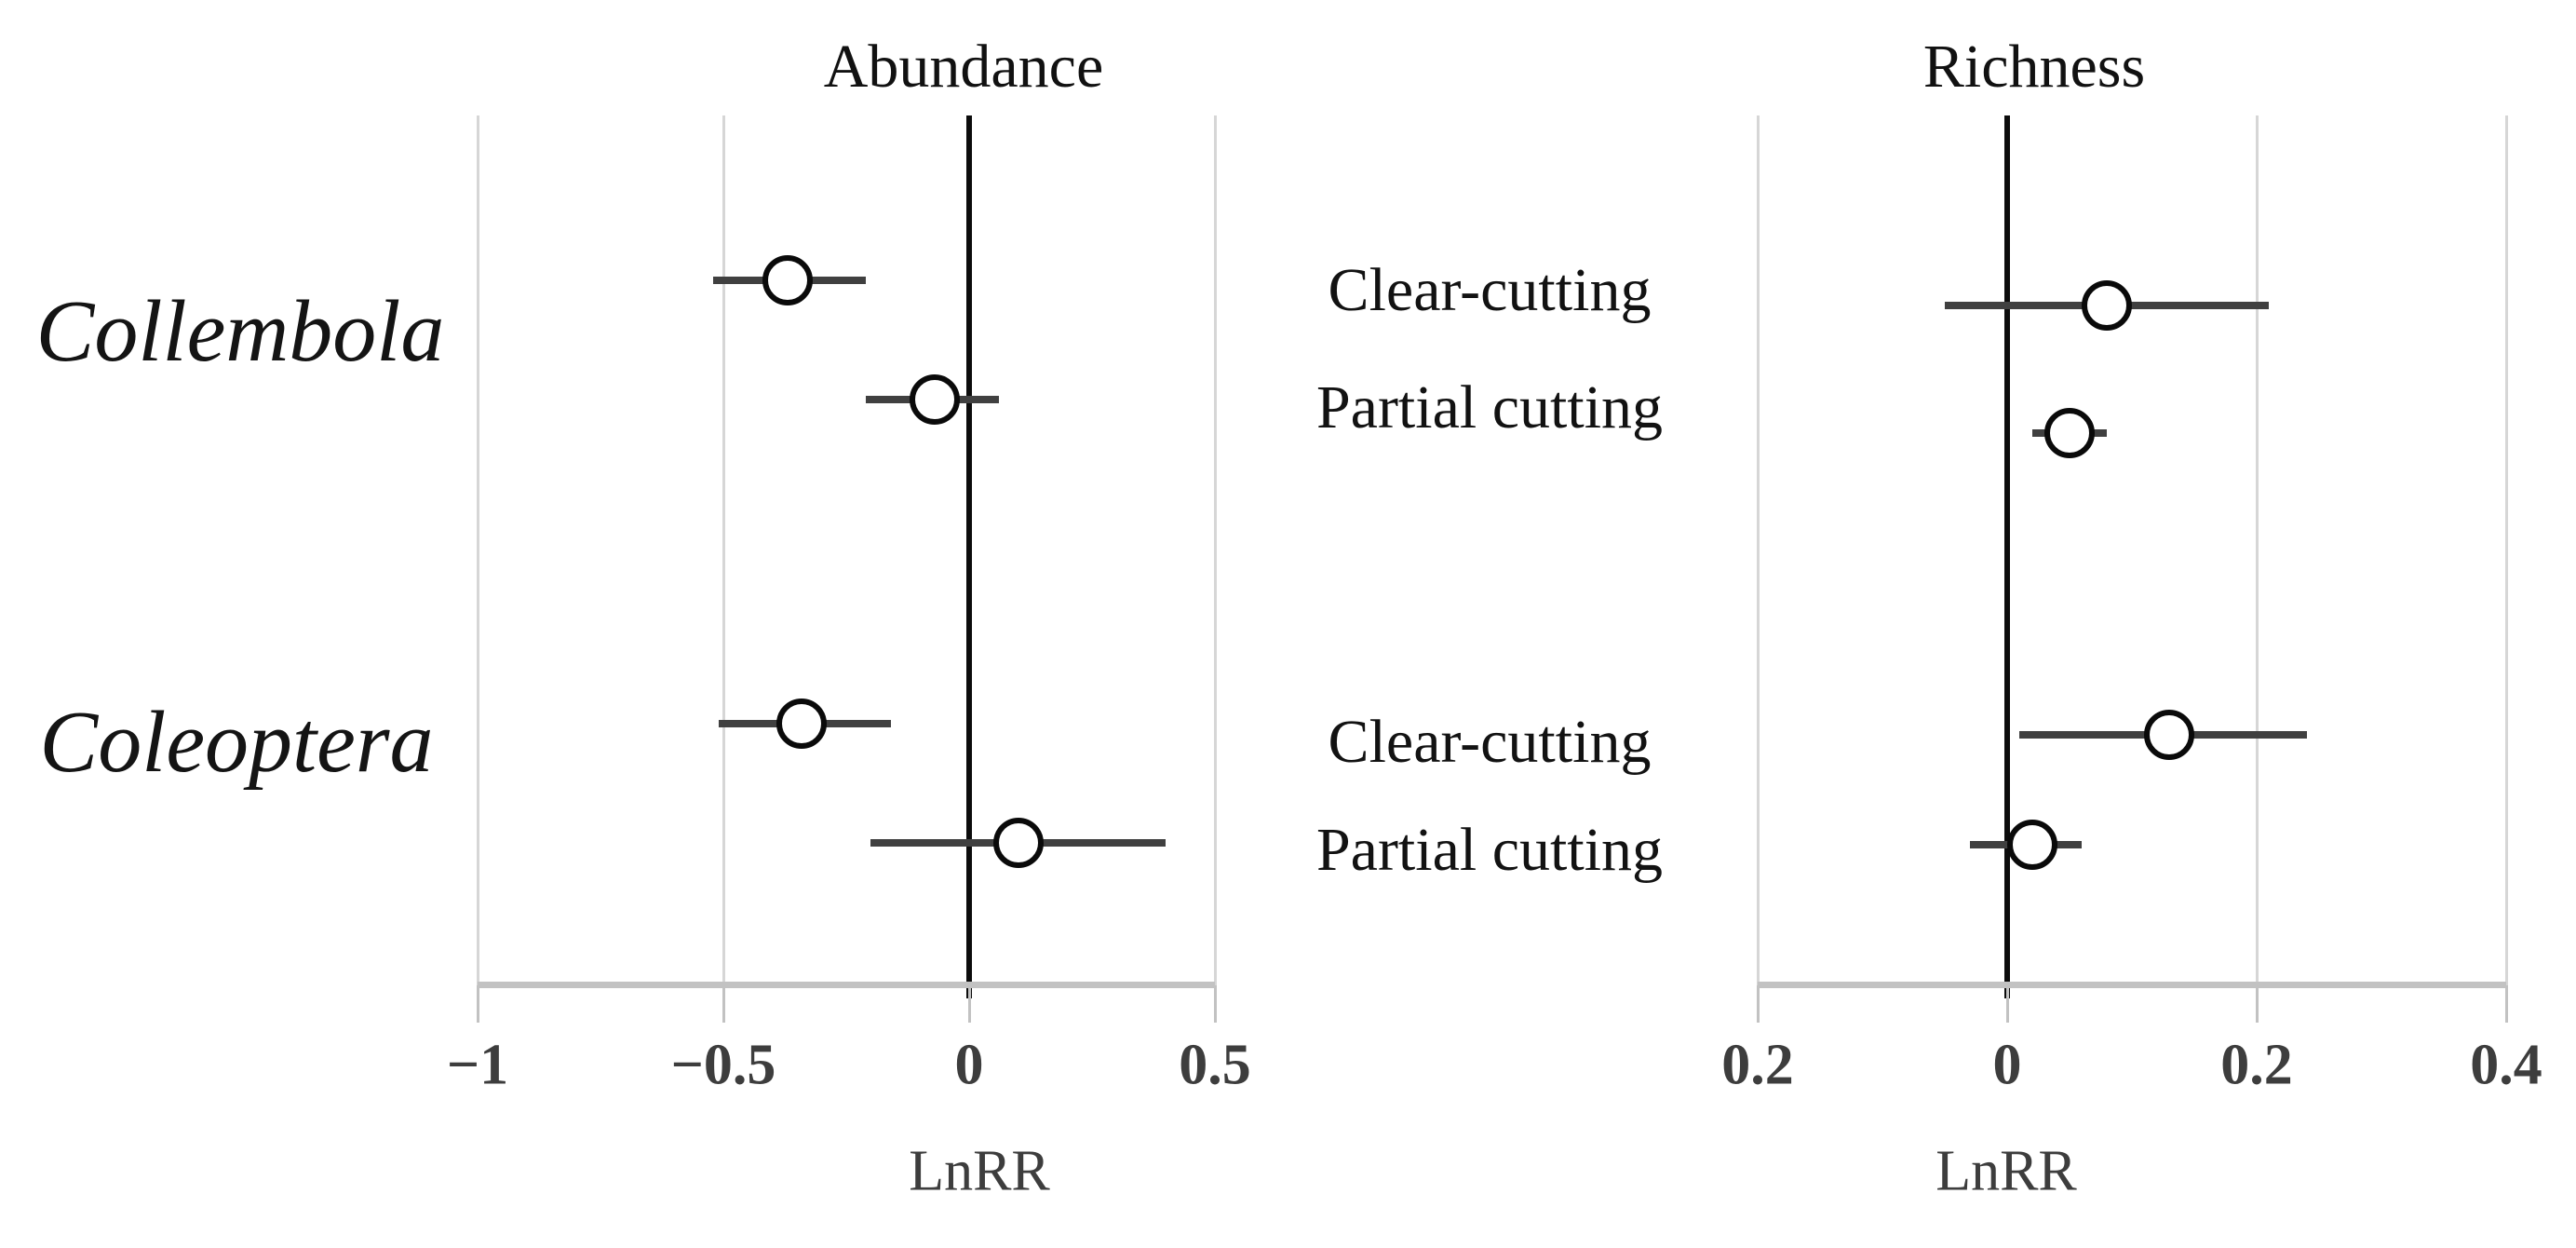 This screenshot has height=1248, width=2576. I want to click on chart-title-abundance: Abundance, so click(963, 67).